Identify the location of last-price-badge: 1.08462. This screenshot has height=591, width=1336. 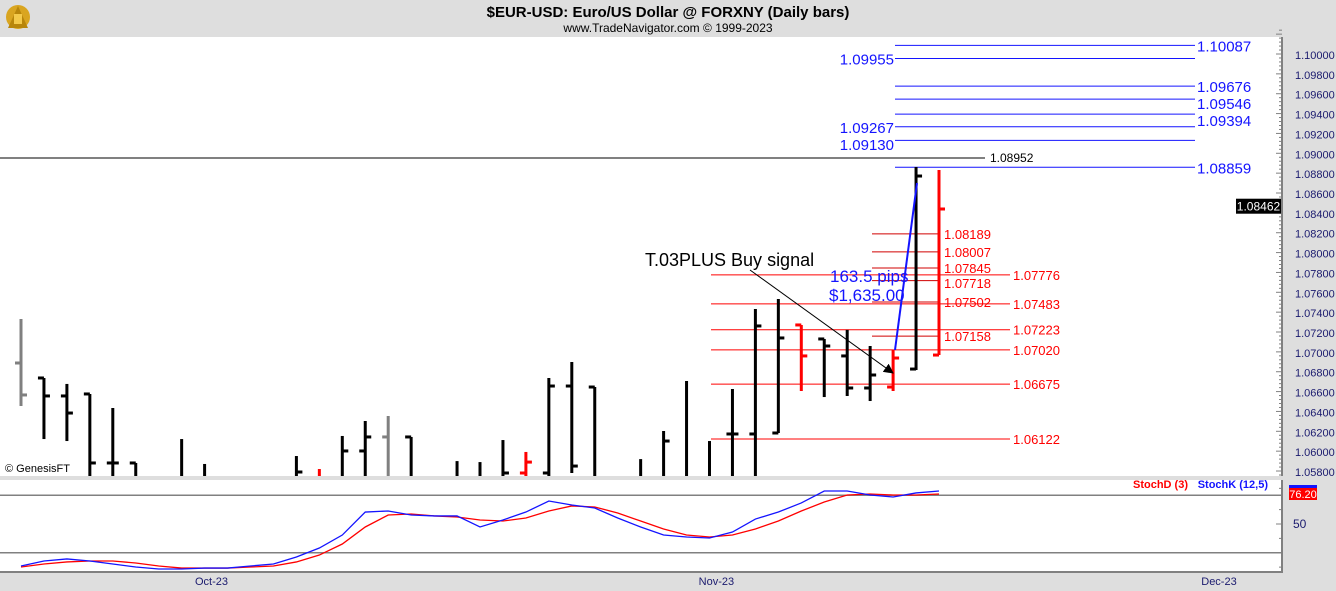
(1258, 206).